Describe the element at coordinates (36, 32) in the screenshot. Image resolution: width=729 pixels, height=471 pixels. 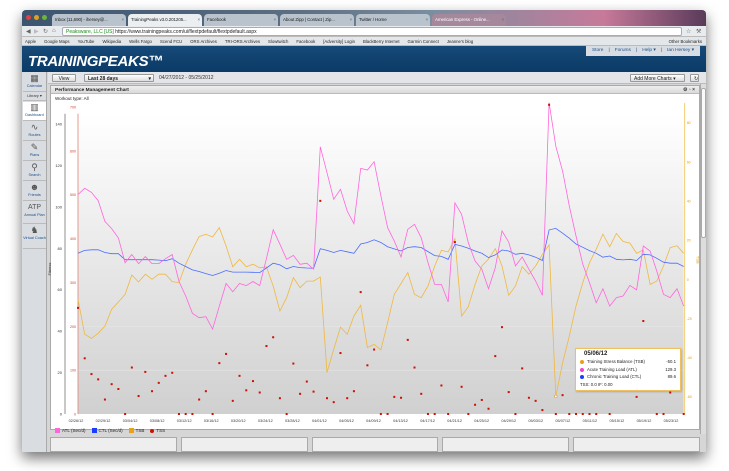
I see `forward-icon: ▶` at that location.